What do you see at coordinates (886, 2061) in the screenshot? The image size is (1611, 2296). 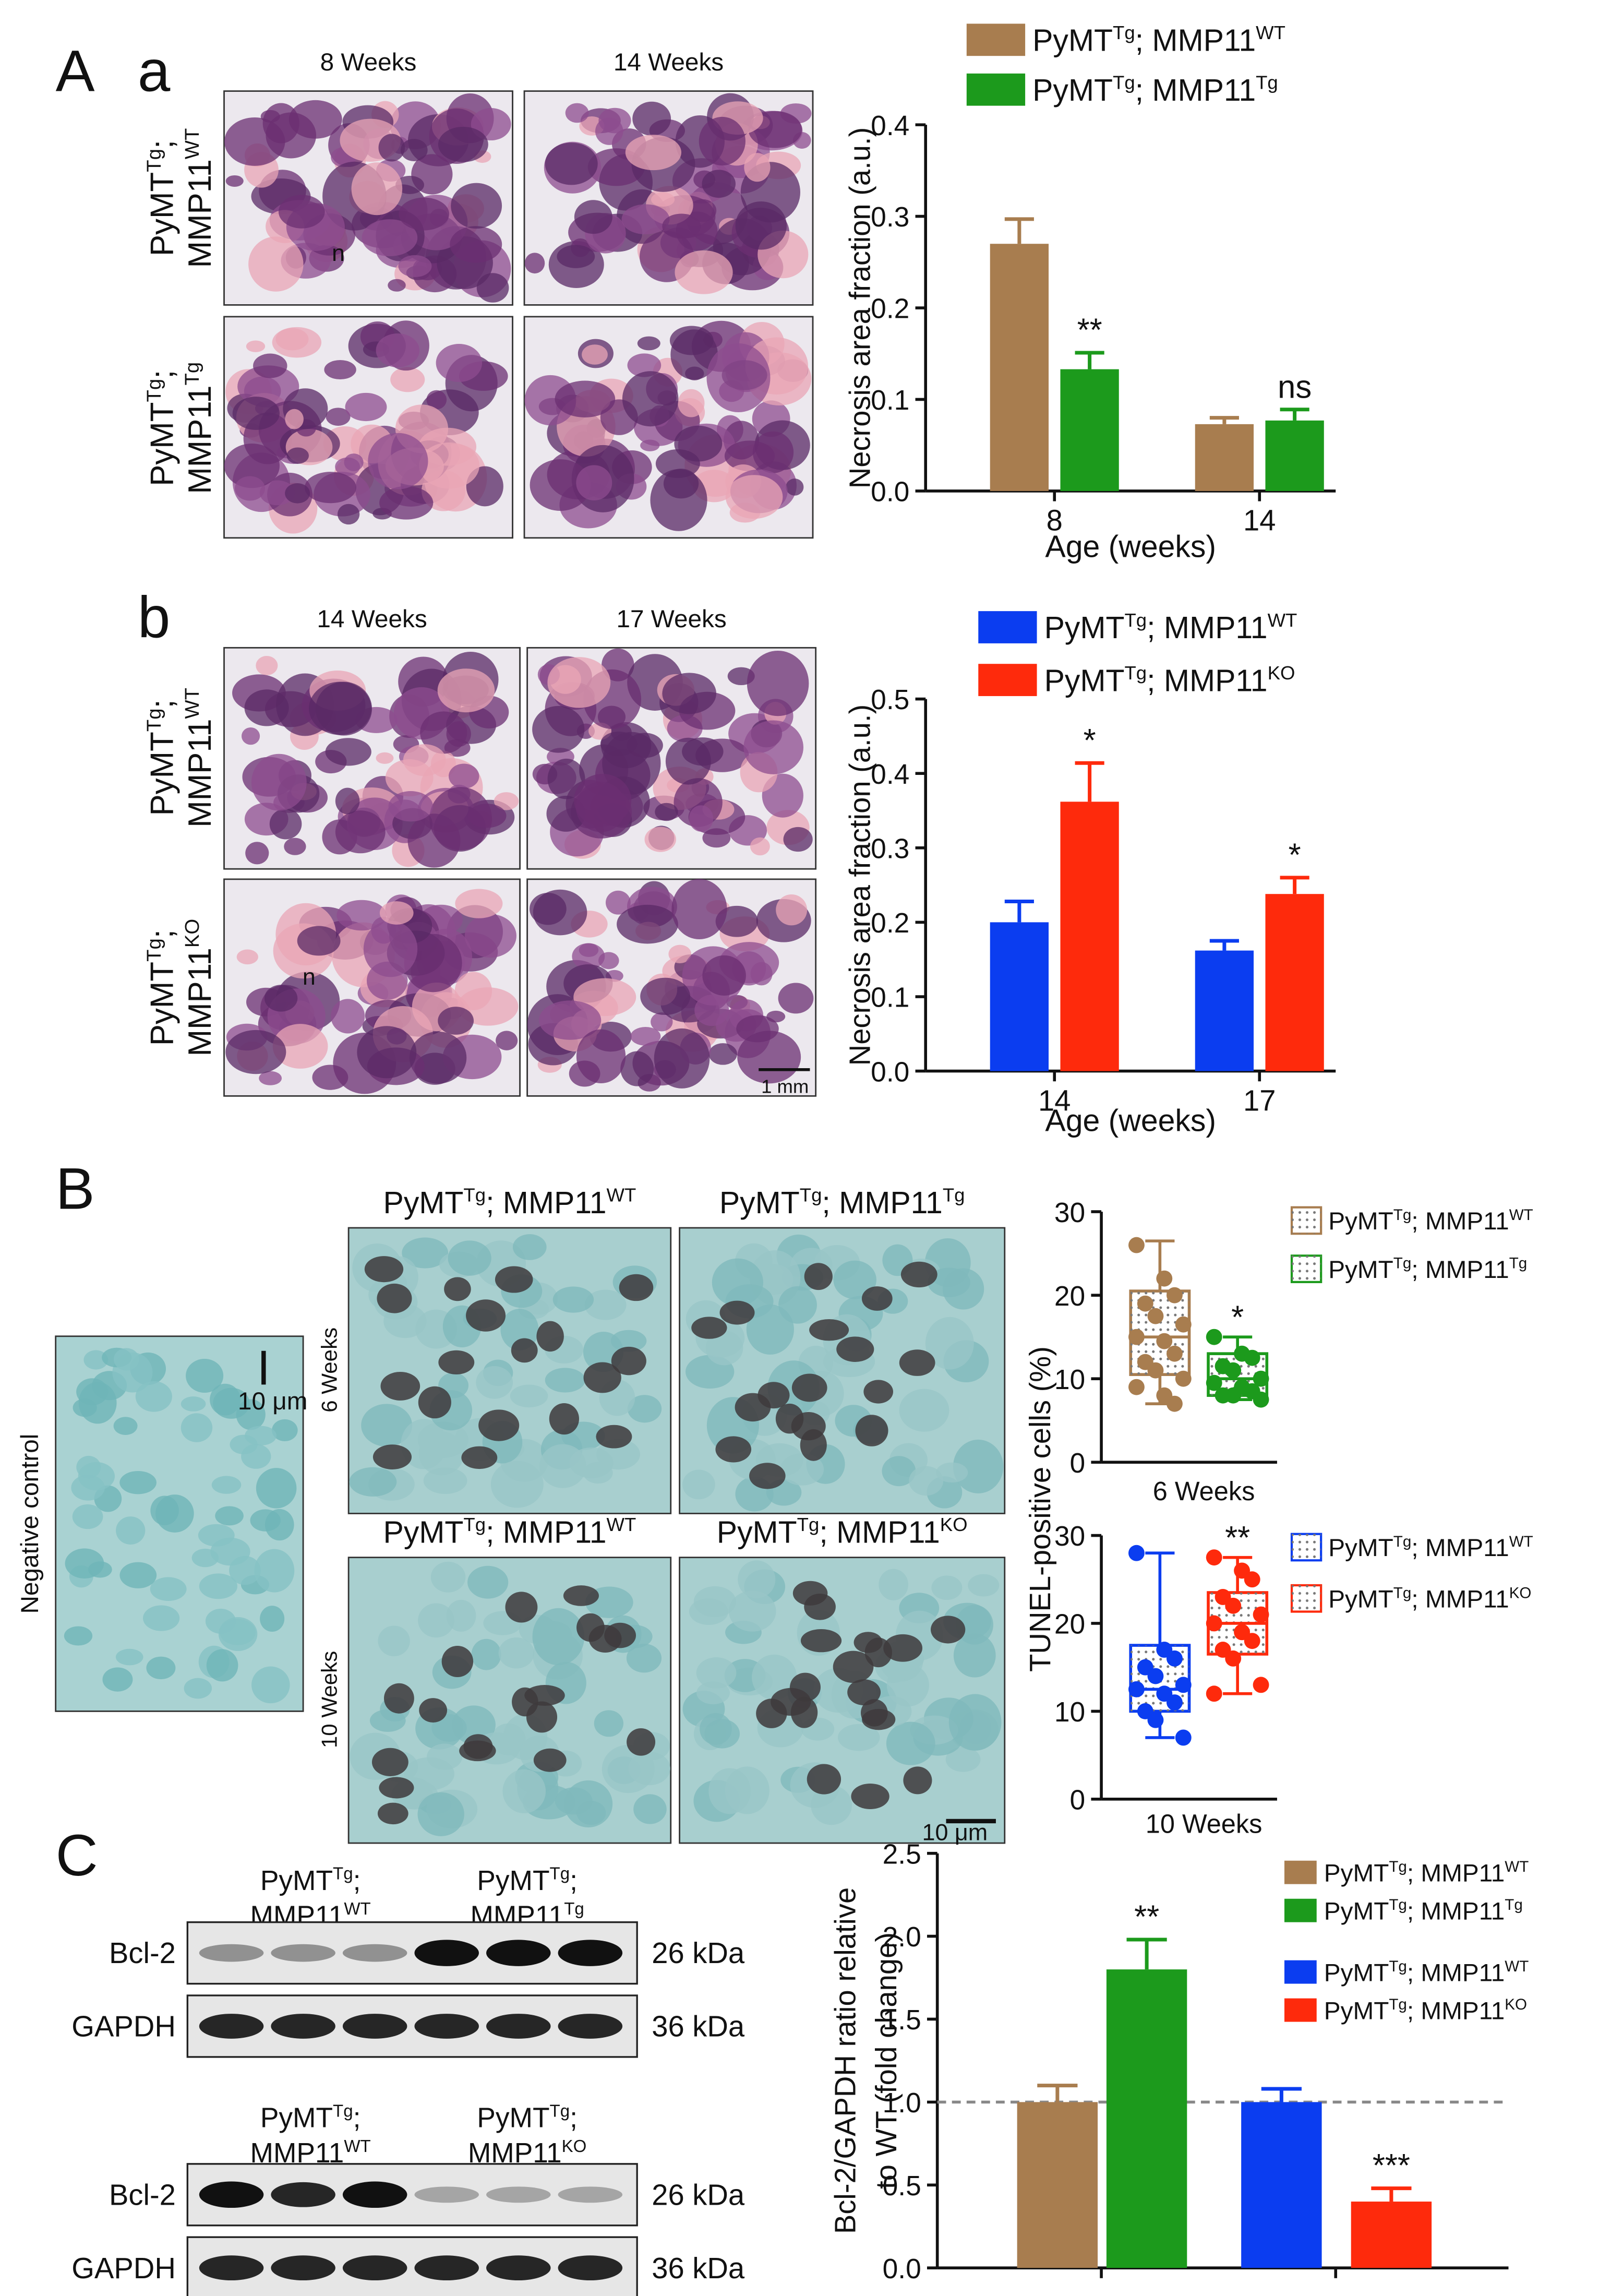 I see `y-axis-label: to WT (fold change)` at bounding box center [886, 2061].